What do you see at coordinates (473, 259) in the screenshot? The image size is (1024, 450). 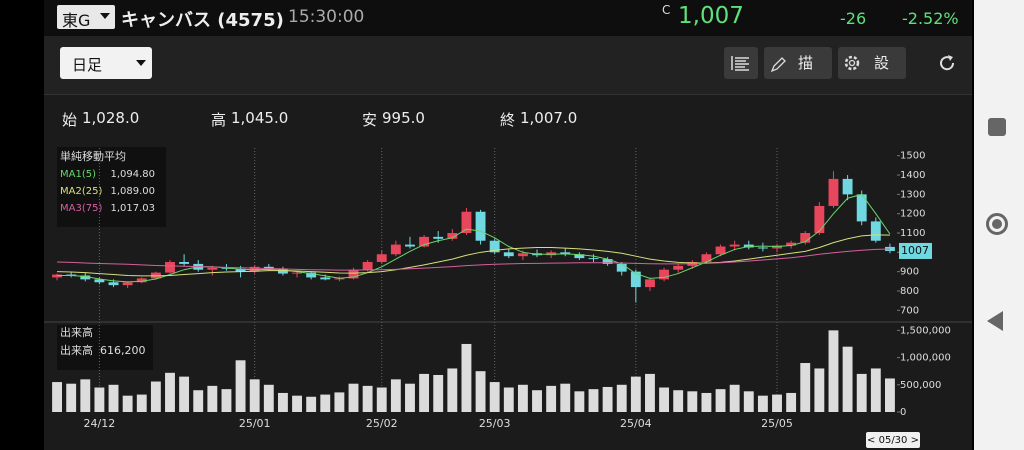 I see `ma-line` at bounding box center [473, 259].